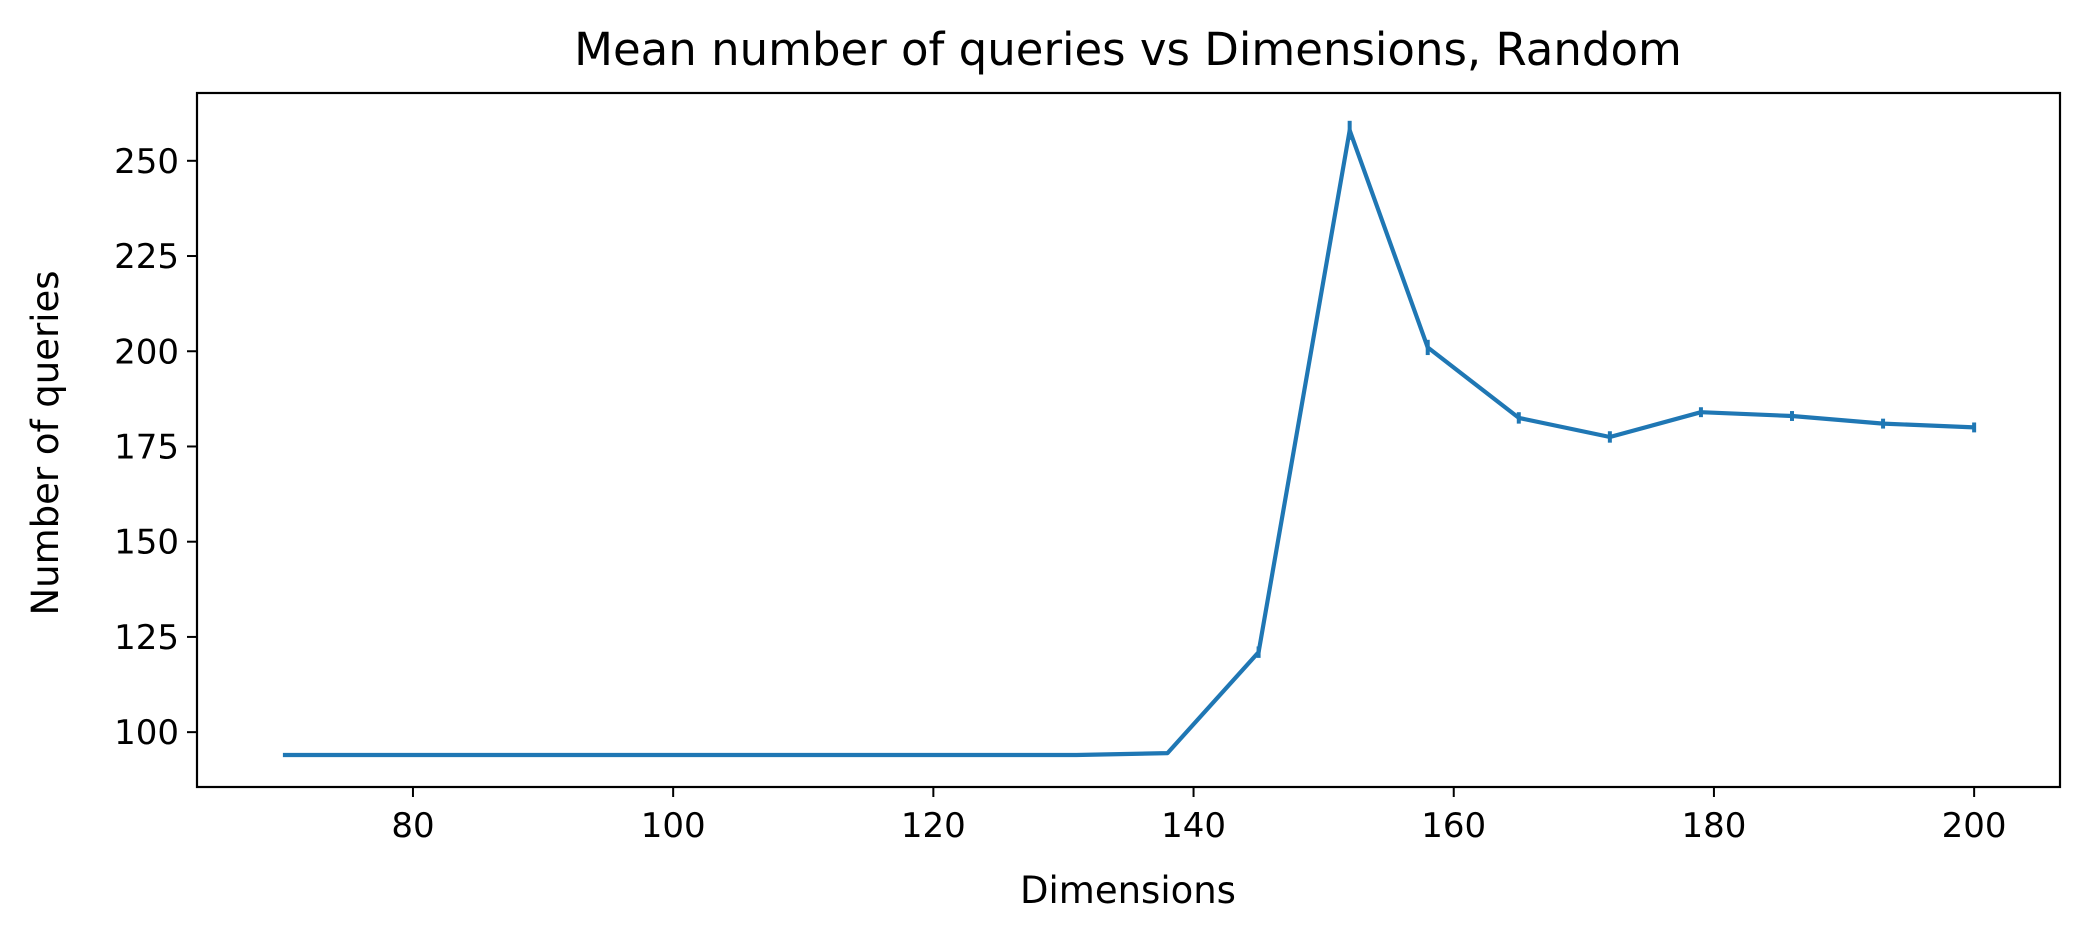  I want to click on x-tick-label: 200, so click(1974, 826).